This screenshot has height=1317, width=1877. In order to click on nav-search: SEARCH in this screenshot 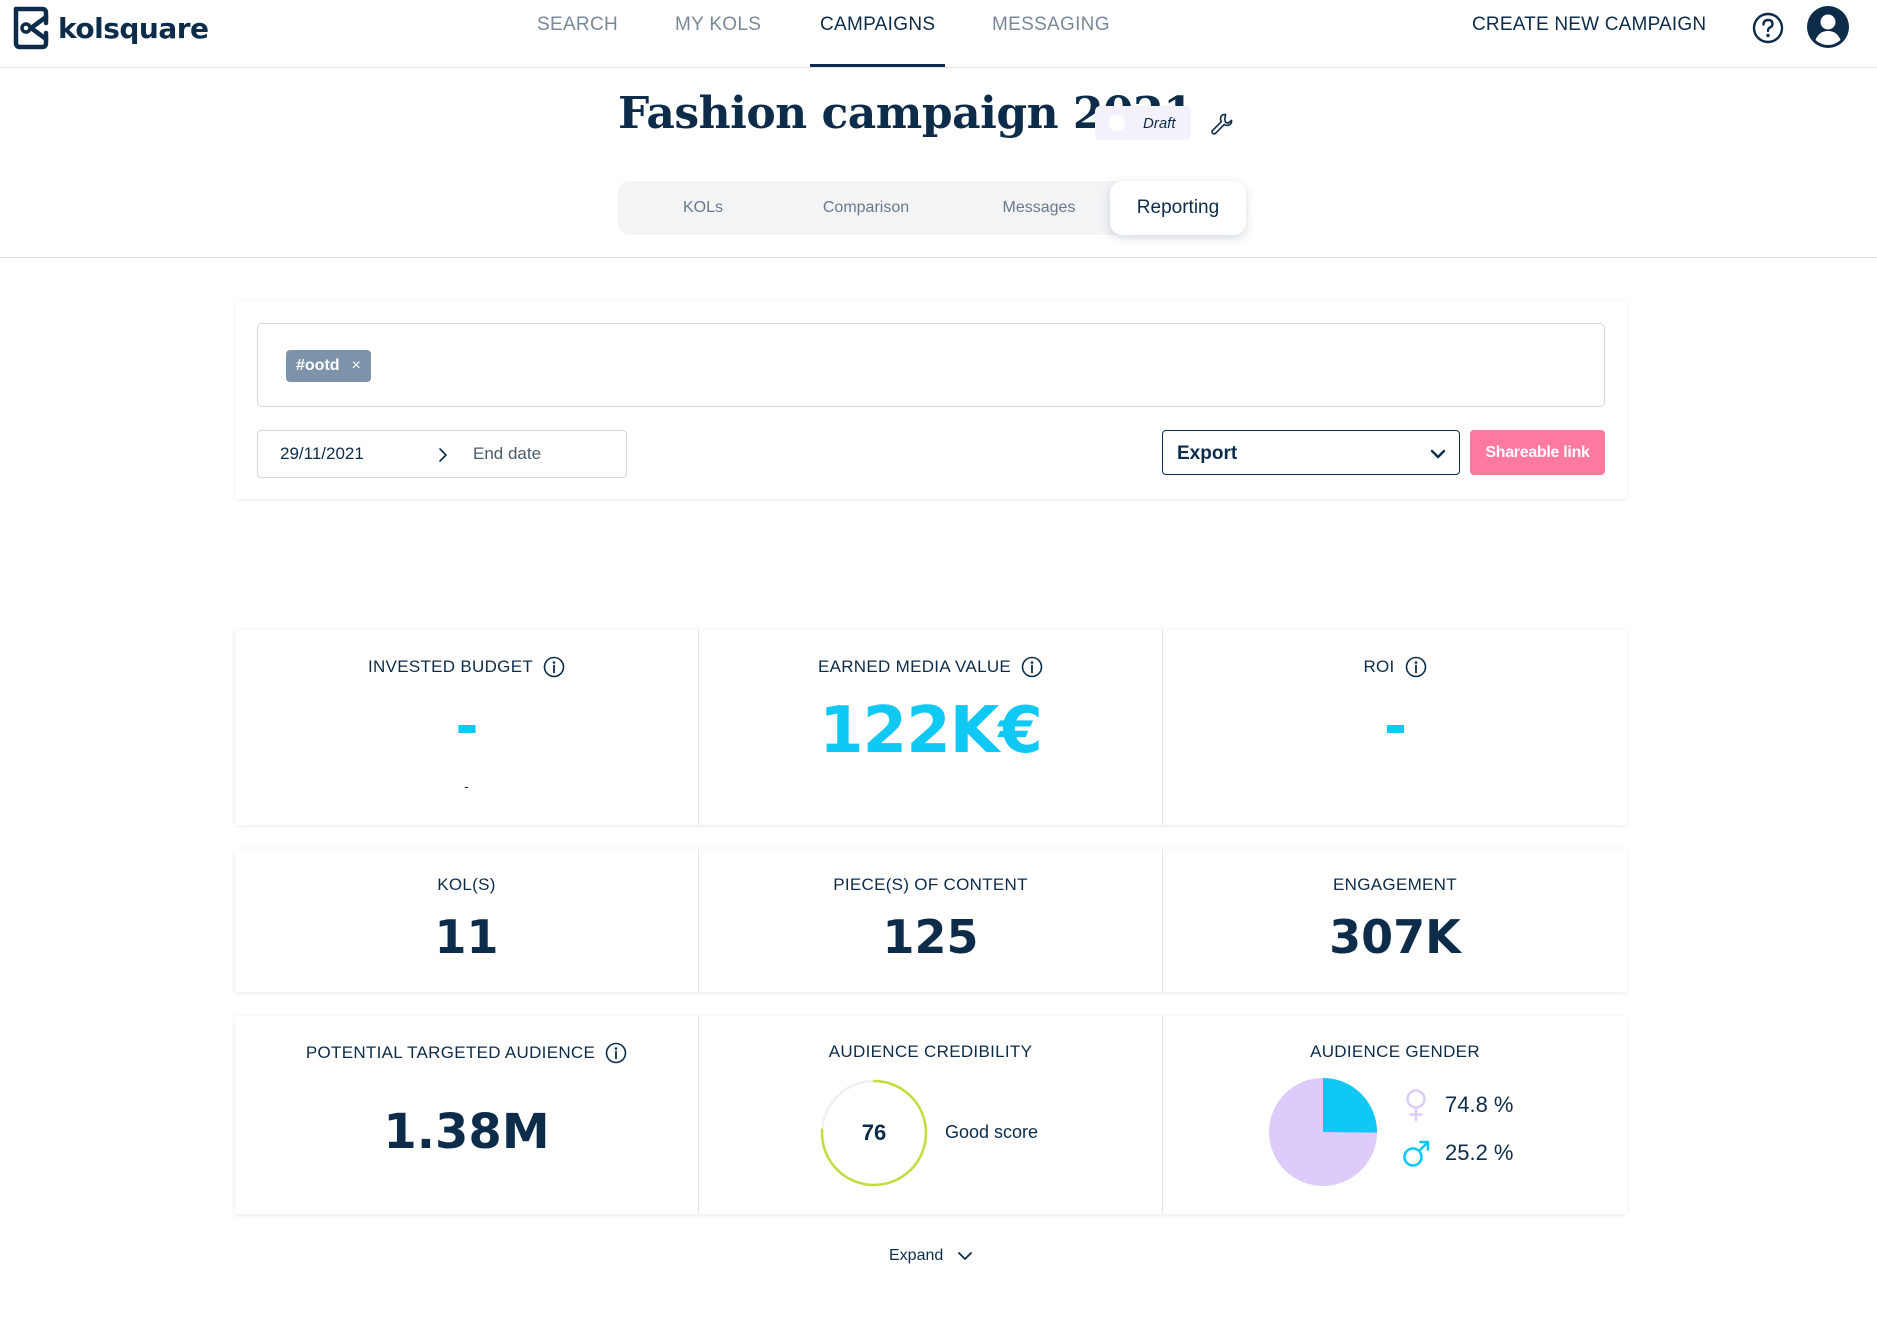, I will do `click(577, 24)`.